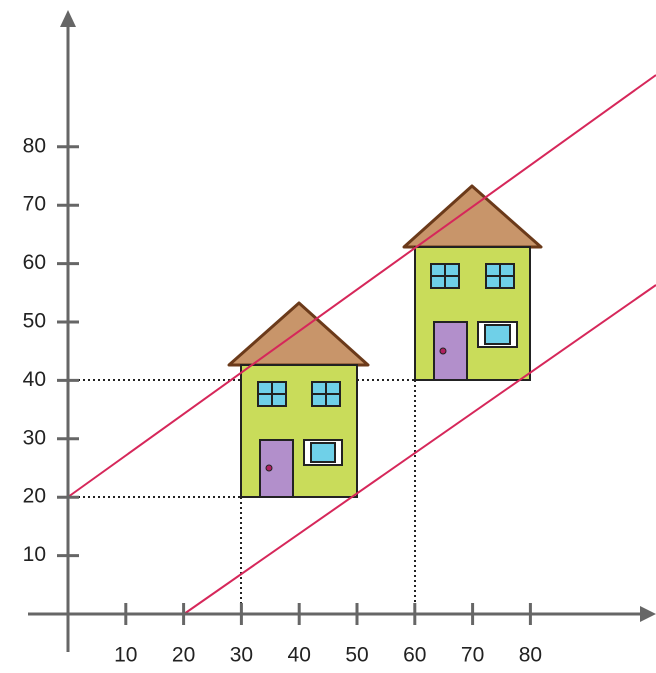  Describe the element at coordinates (34, 321) in the screenshot. I see `y-tick-label: 50` at that location.